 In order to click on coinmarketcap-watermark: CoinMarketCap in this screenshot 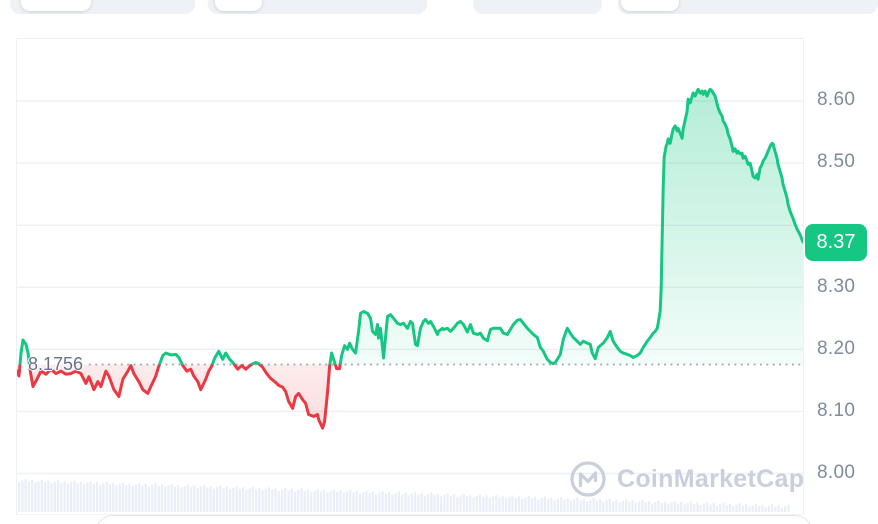, I will do `click(686, 479)`.